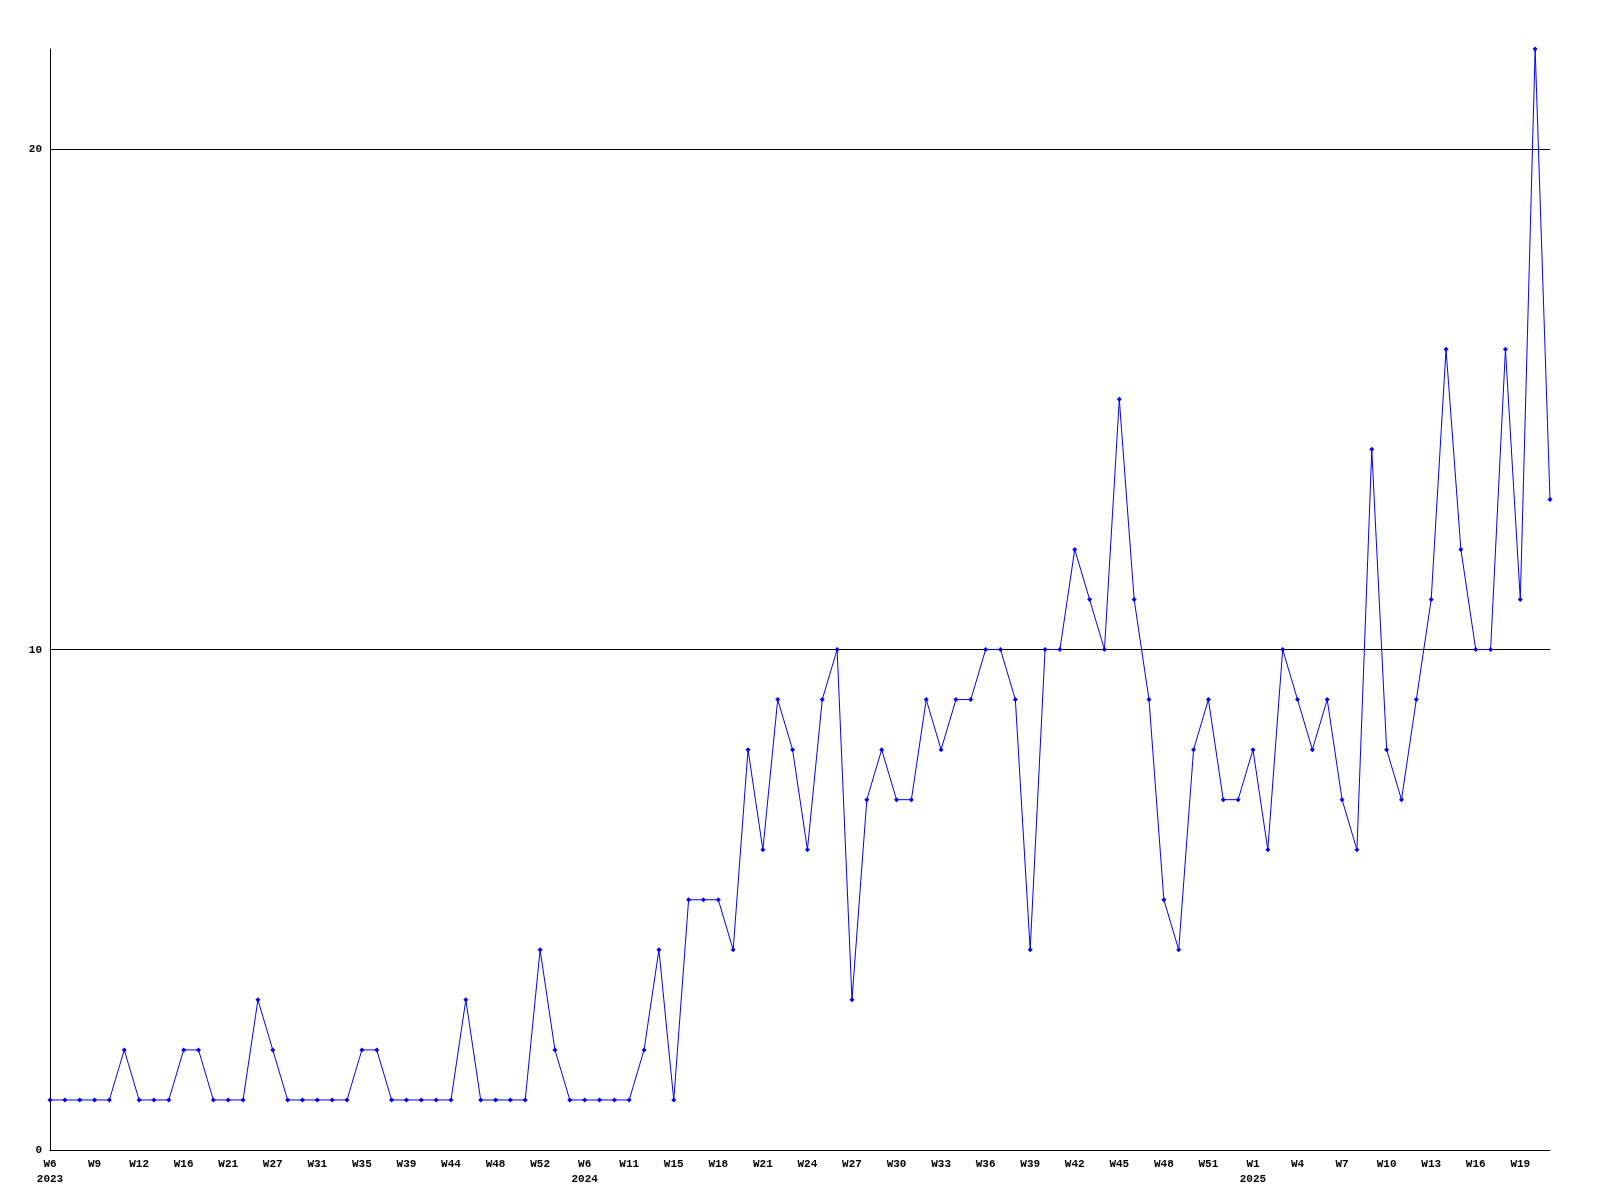 The image size is (1600, 1200). I want to click on x-tick-label: W18, so click(718, 1163).